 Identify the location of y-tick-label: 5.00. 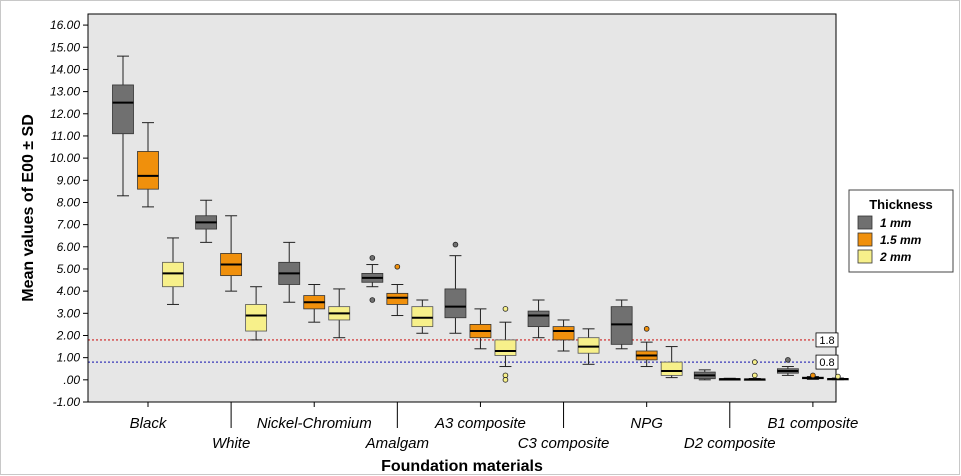
(69, 269).